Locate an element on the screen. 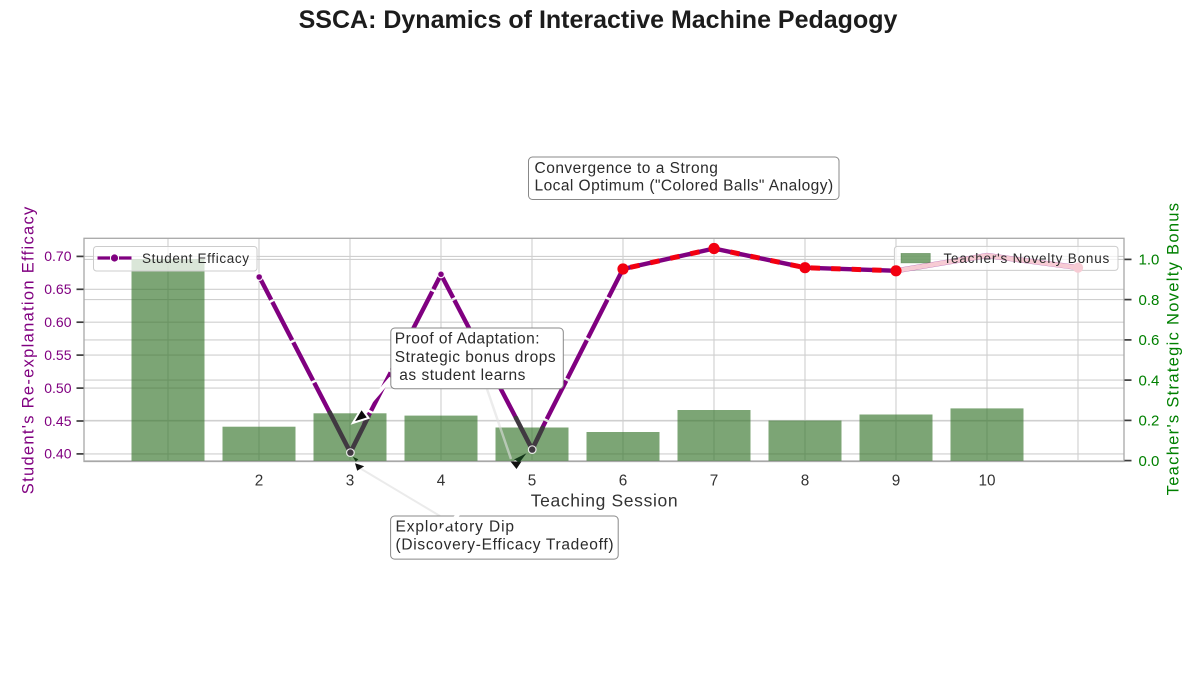  svg-text: Convergence to a Strong is located at coordinates (627, 168).